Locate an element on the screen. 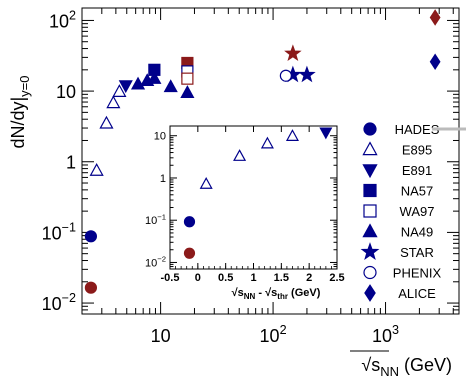 The height and width of the screenshot is (377, 466). legend-marker-star is located at coordinates (370, 251).